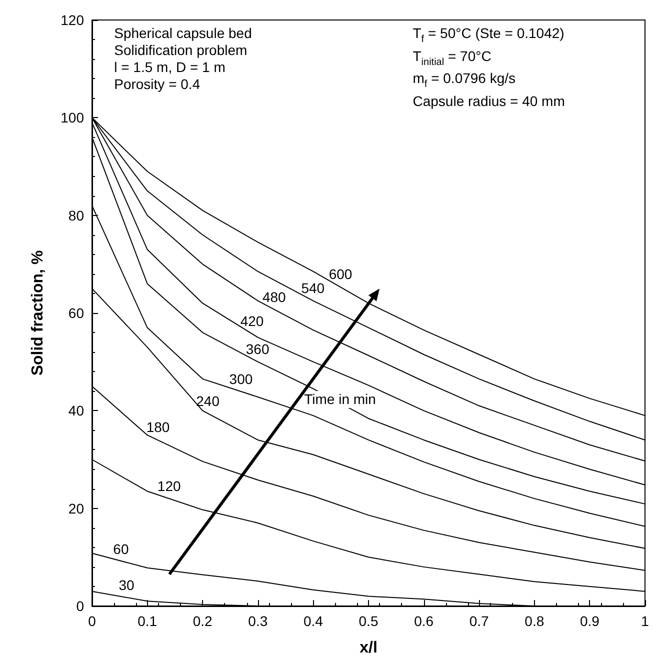 The width and height of the screenshot is (656, 661). Describe the element at coordinates (181, 50) in the screenshot. I see `annotation: Solidification problem` at that location.